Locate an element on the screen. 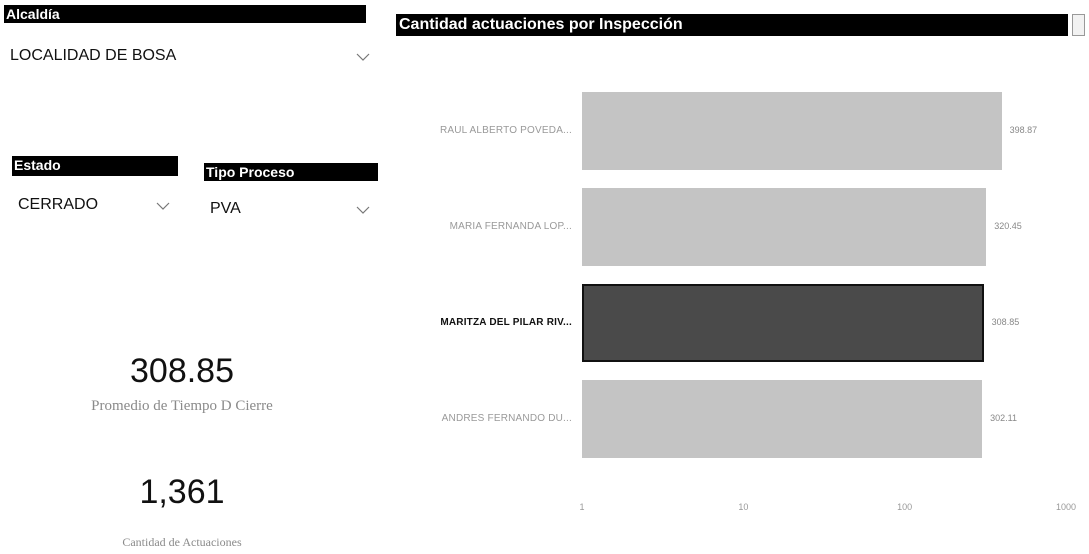  alcaldia-slicer-header: Alcaldía is located at coordinates (185, 14).